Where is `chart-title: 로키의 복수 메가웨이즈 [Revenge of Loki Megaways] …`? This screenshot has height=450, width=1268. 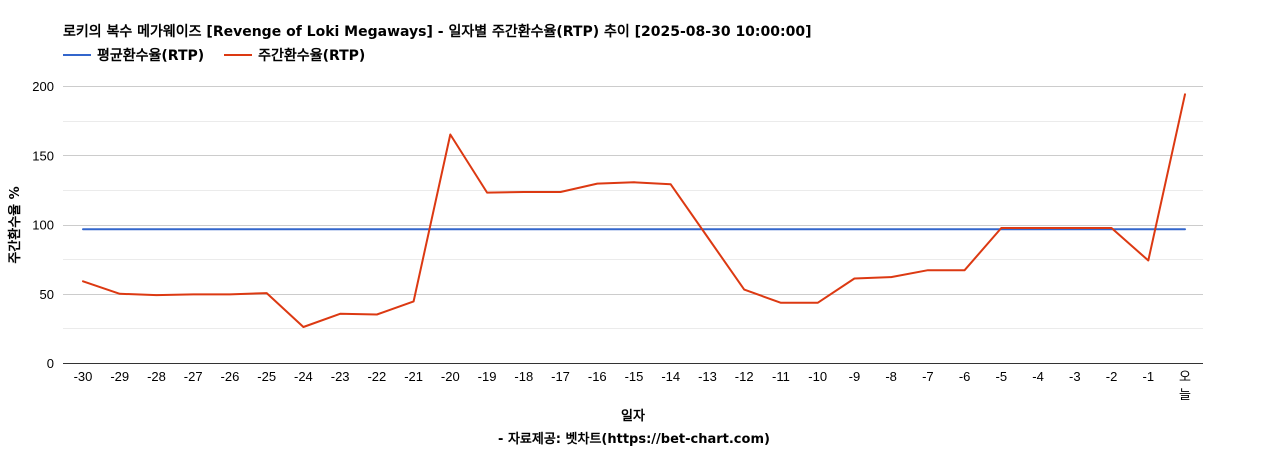 chart-title: 로키의 복수 메가웨이즈 [Revenge of Loki Megaways] … is located at coordinates (437, 32).